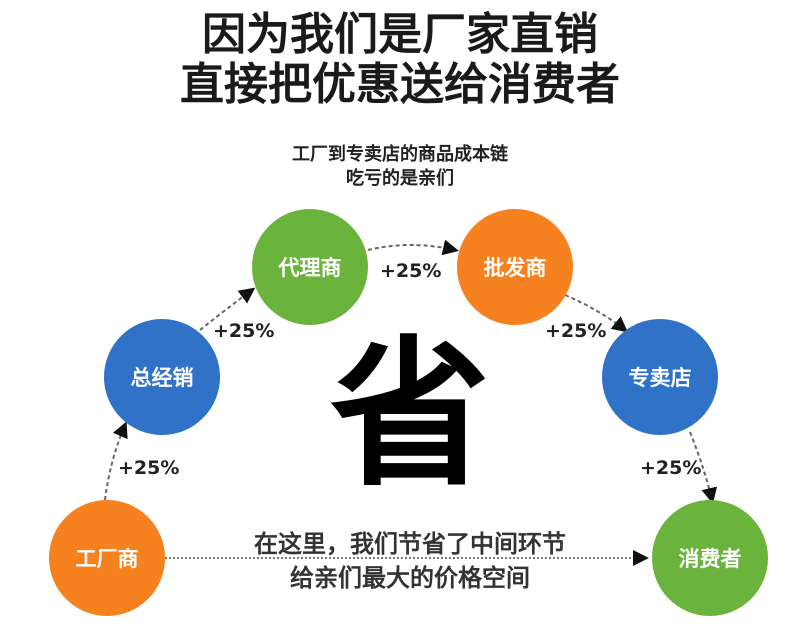 The height and width of the screenshot is (635, 800). Describe the element at coordinates (660, 377) in the screenshot. I see `node-store: 专卖店` at that location.